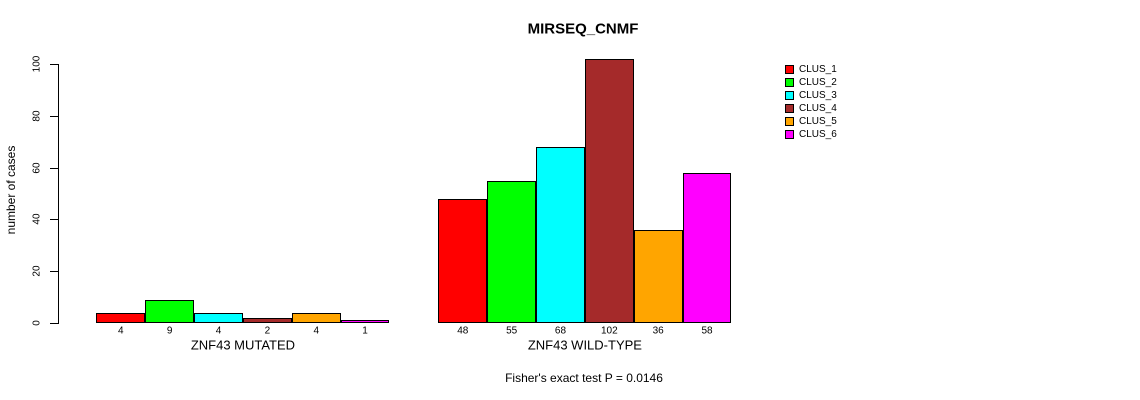 The height and width of the screenshot is (400, 1140). Describe the element at coordinates (37, 64) in the screenshot. I see `y-tick-label: 100` at that location.